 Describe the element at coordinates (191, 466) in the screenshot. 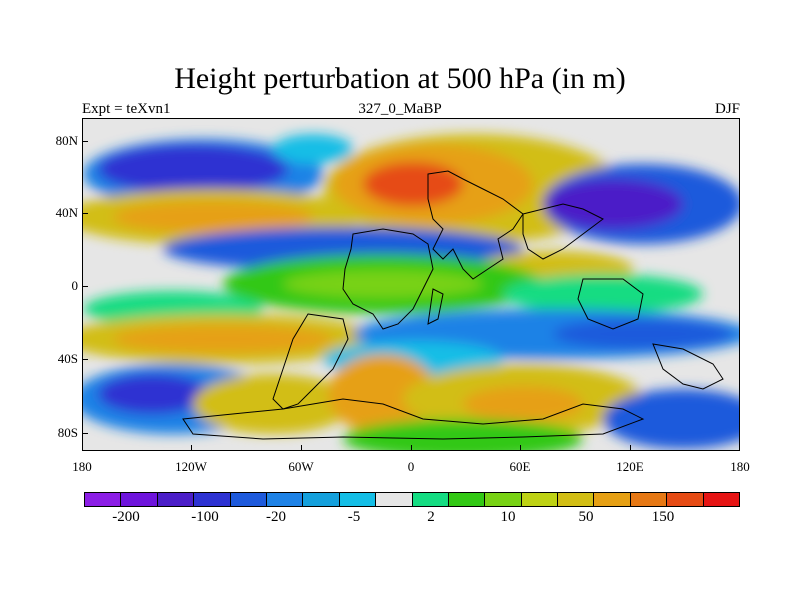

I see `x-tick-120w: 120W` at that location.